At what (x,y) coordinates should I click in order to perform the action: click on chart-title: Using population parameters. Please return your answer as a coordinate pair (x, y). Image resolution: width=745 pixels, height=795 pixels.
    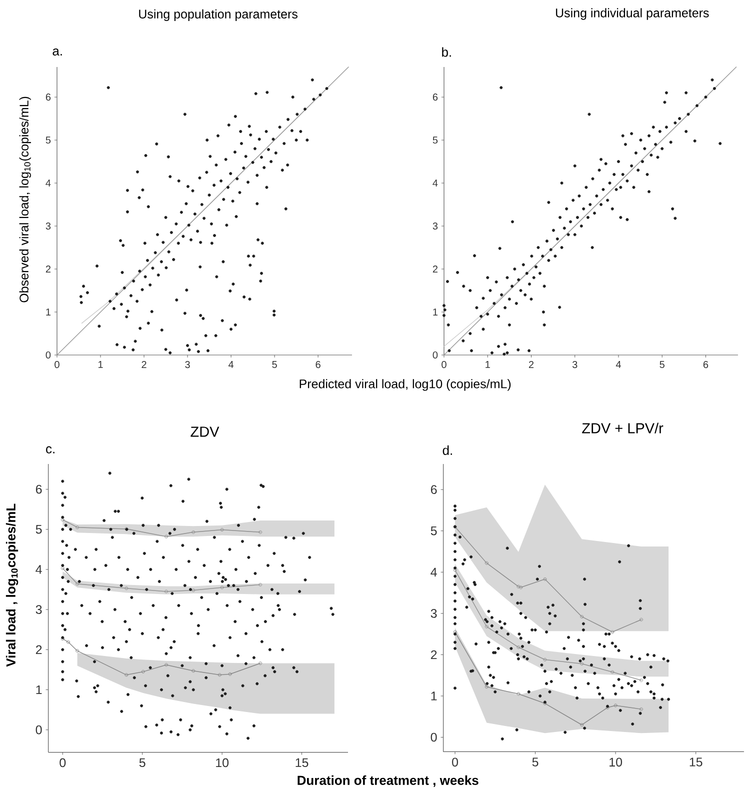
    Looking at the image, I should click on (218, 15).